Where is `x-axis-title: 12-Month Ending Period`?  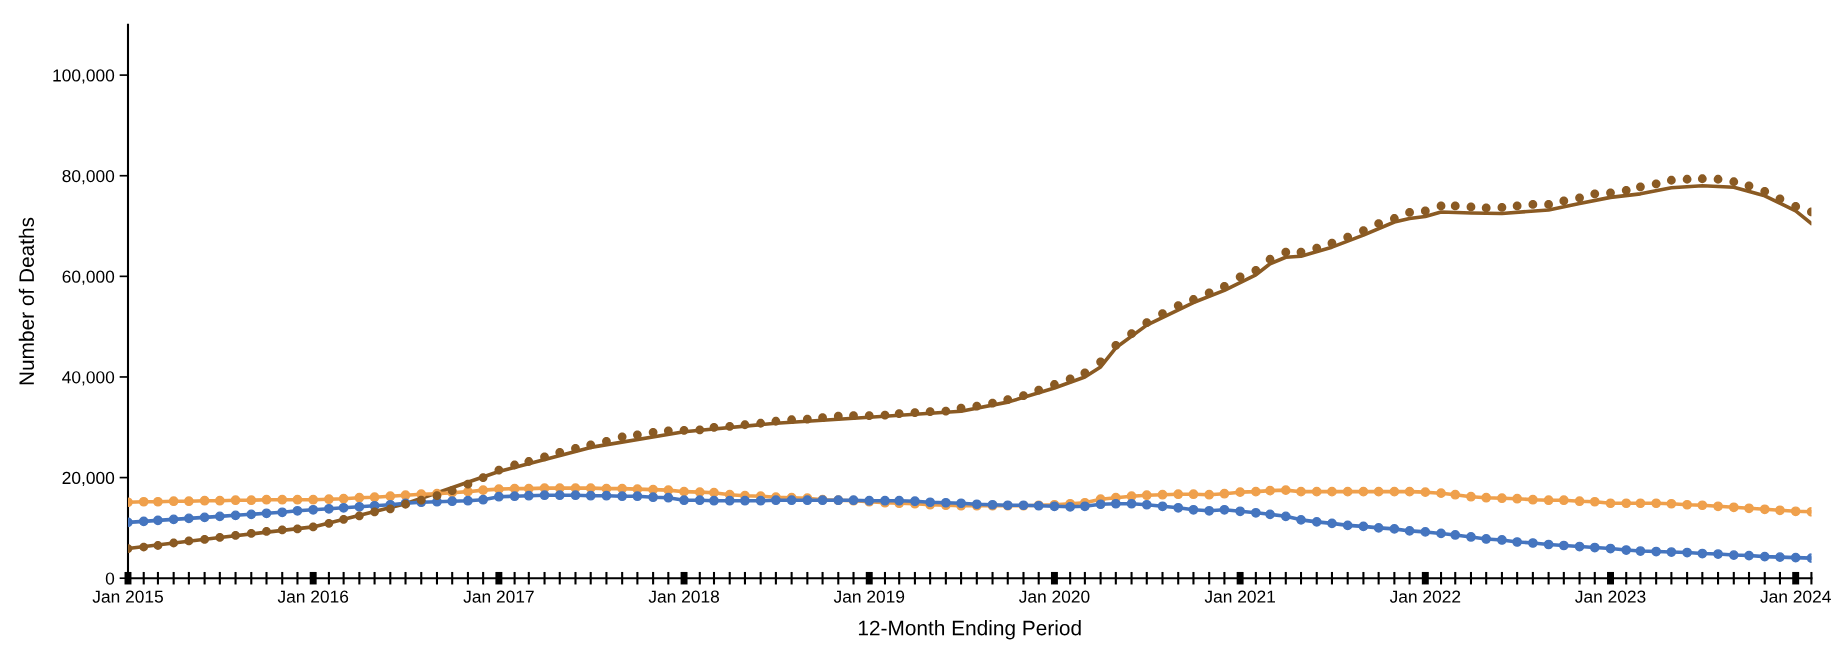 x-axis-title: 12-Month Ending Period is located at coordinates (969, 630).